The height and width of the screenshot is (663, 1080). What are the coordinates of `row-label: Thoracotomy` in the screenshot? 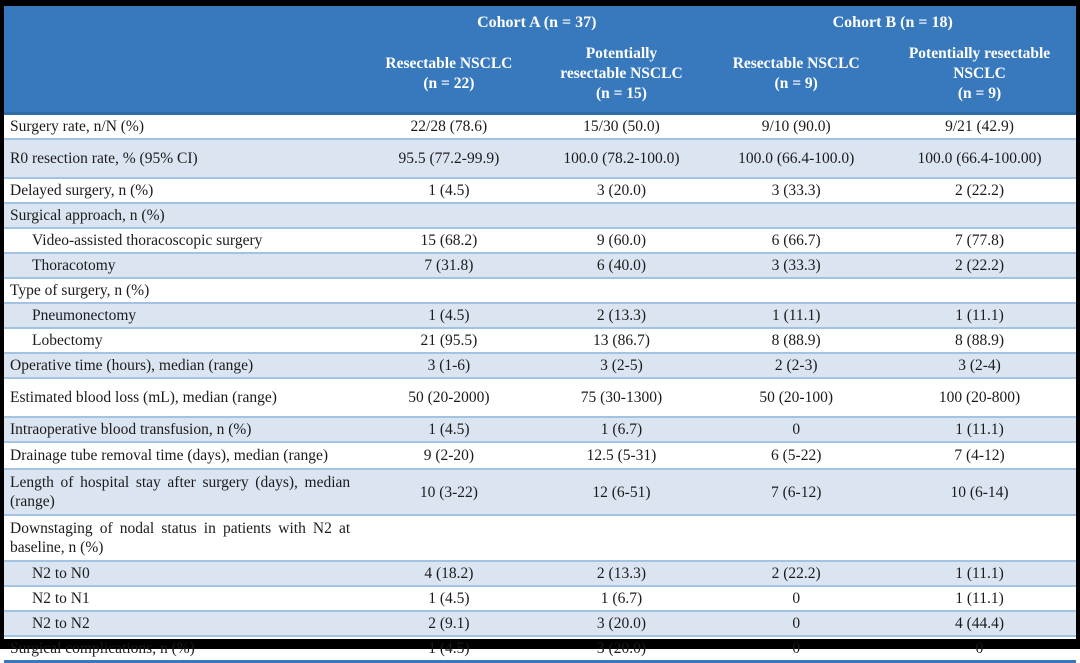 It's located at (184, 265).